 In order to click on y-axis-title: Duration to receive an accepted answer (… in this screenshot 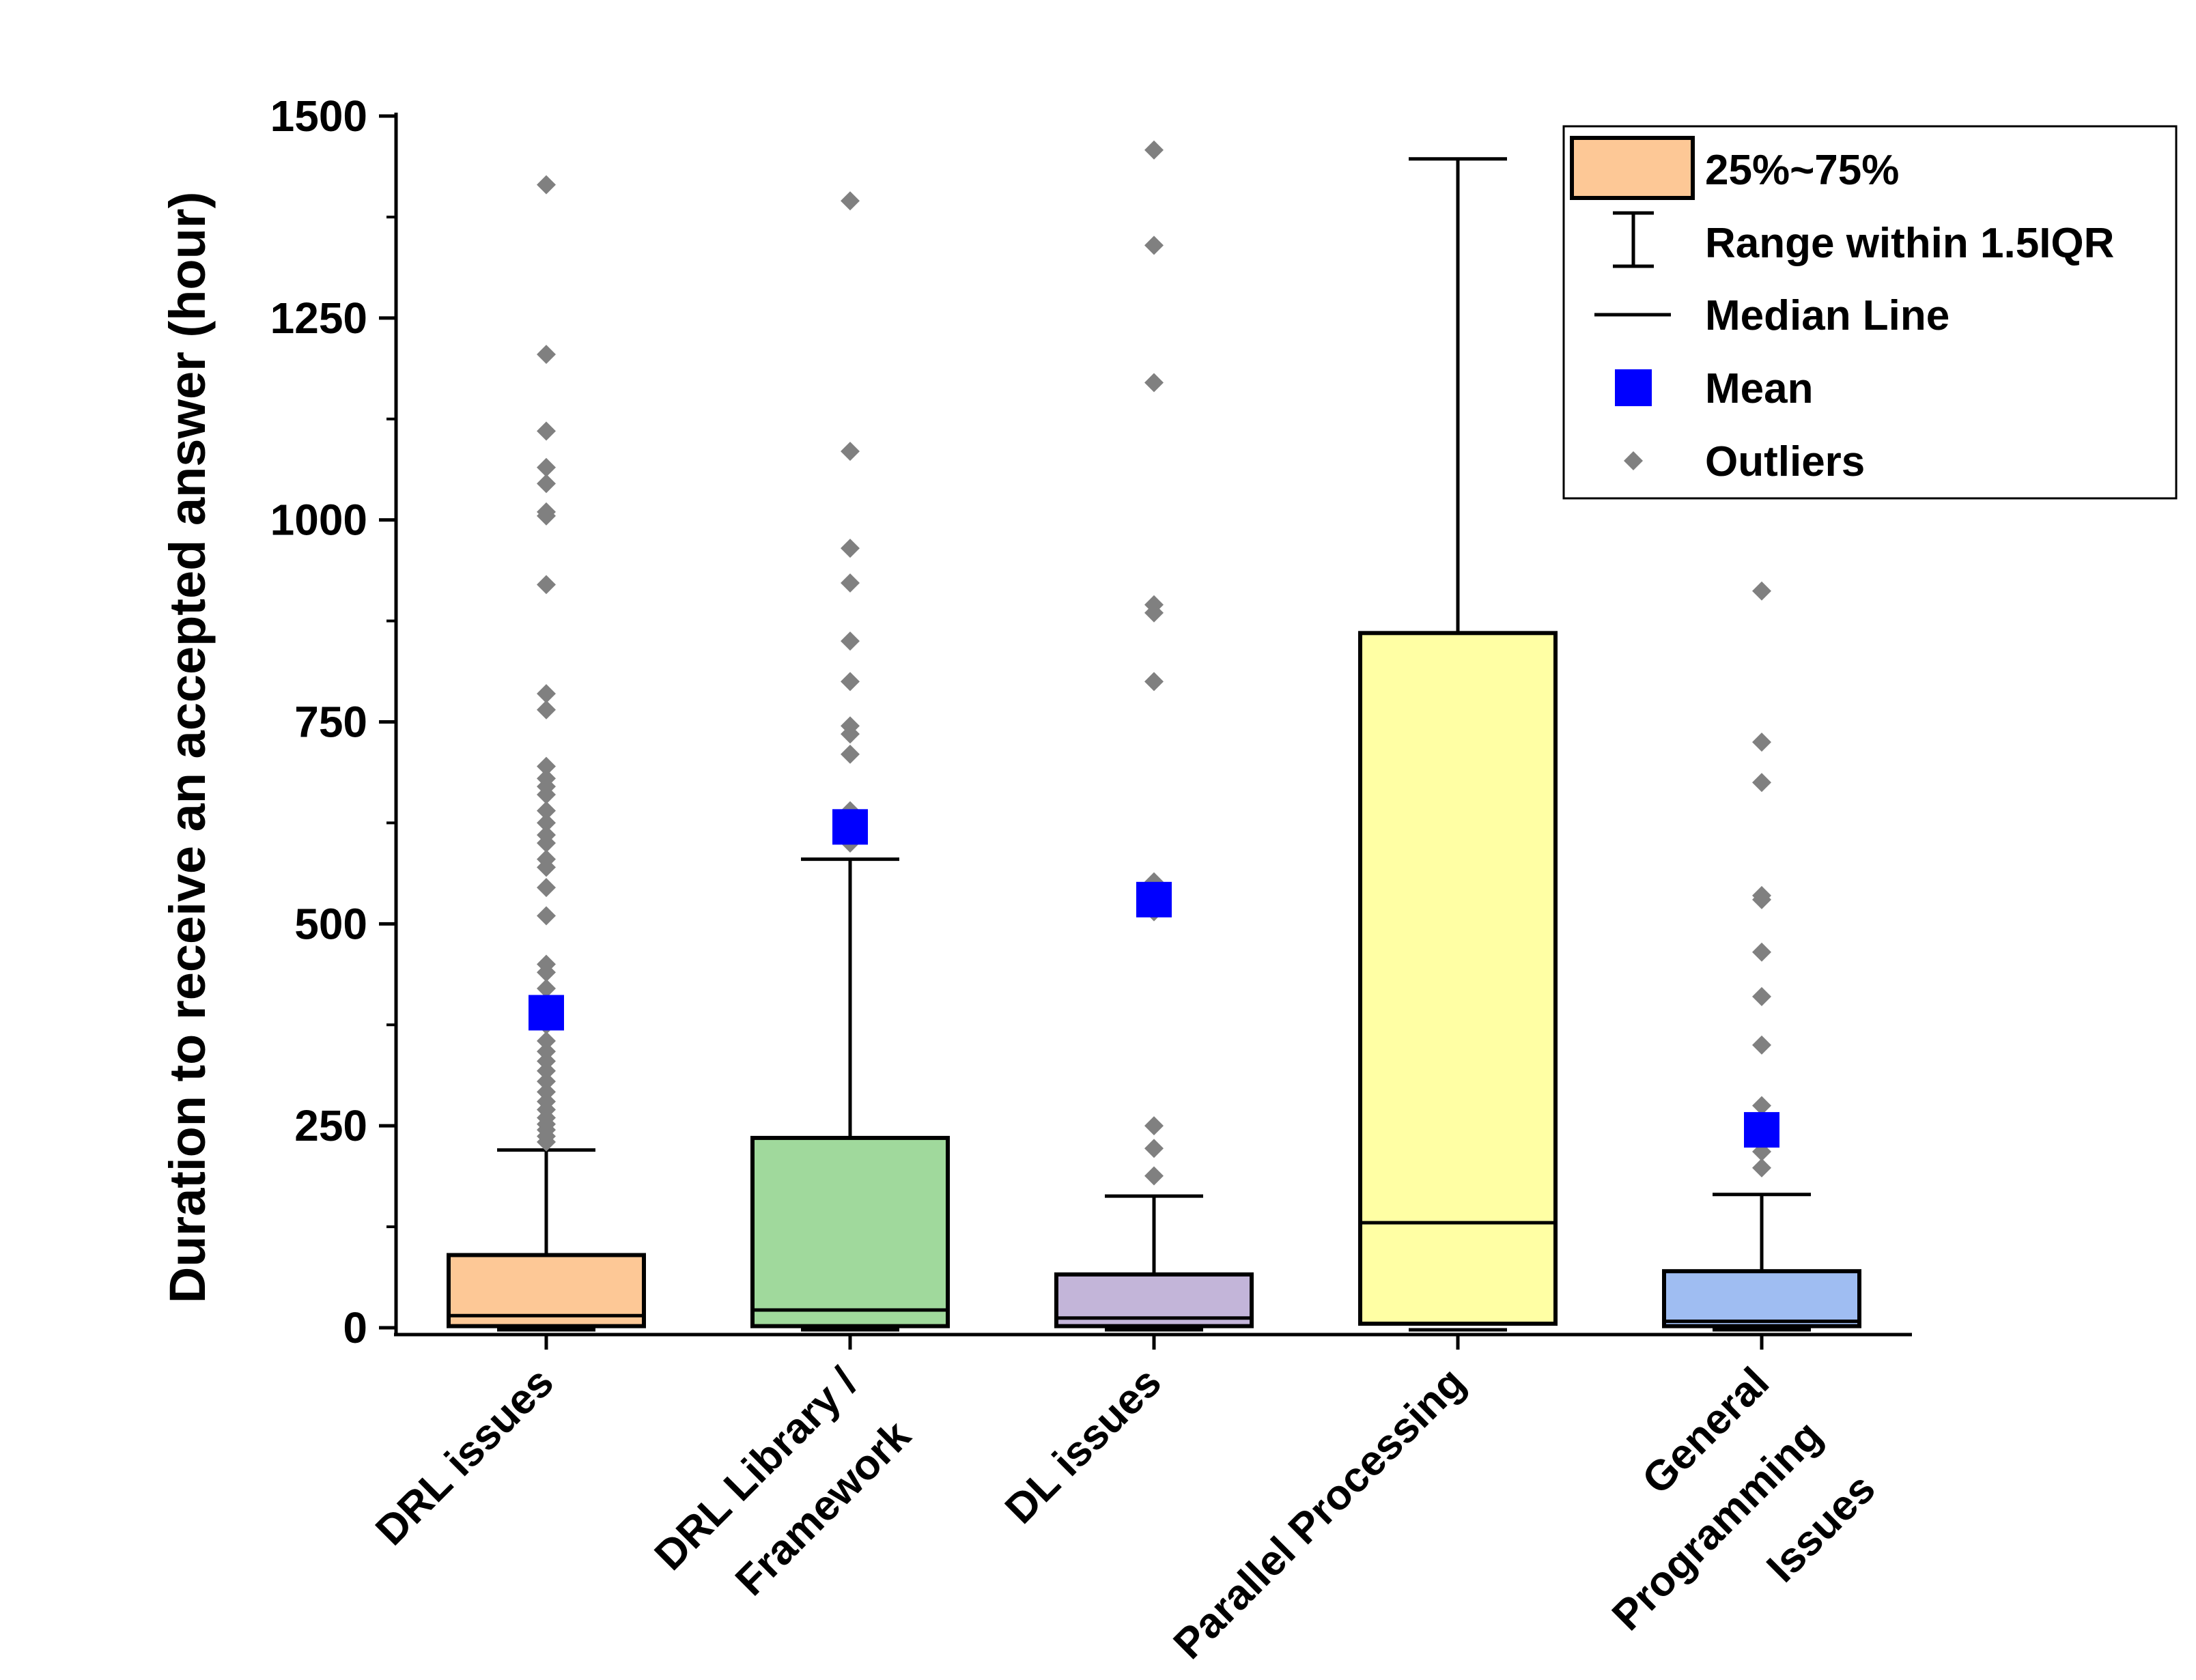, I will do `click(188, 747)`.